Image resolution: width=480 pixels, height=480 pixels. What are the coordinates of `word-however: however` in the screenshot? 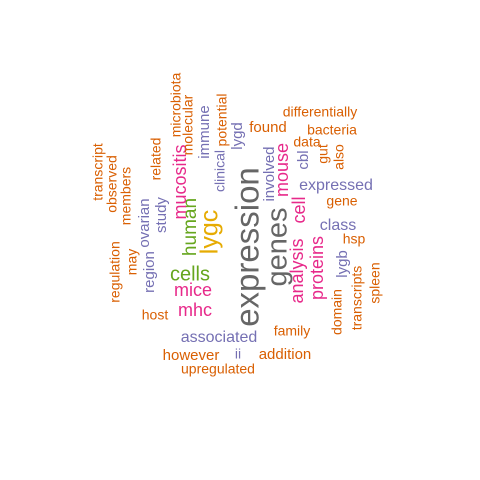 It's located at (191, 355).